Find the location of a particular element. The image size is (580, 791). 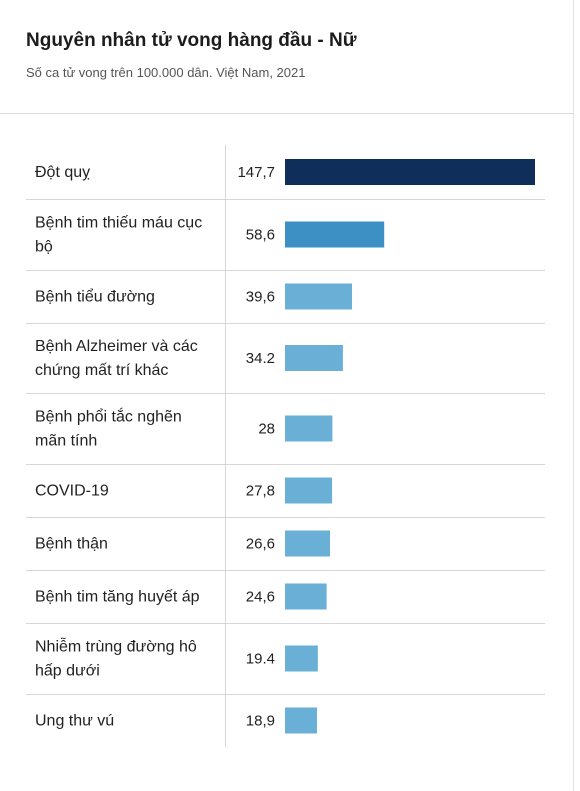

category-label: hấp dưới is located at coordinates (67, 671).